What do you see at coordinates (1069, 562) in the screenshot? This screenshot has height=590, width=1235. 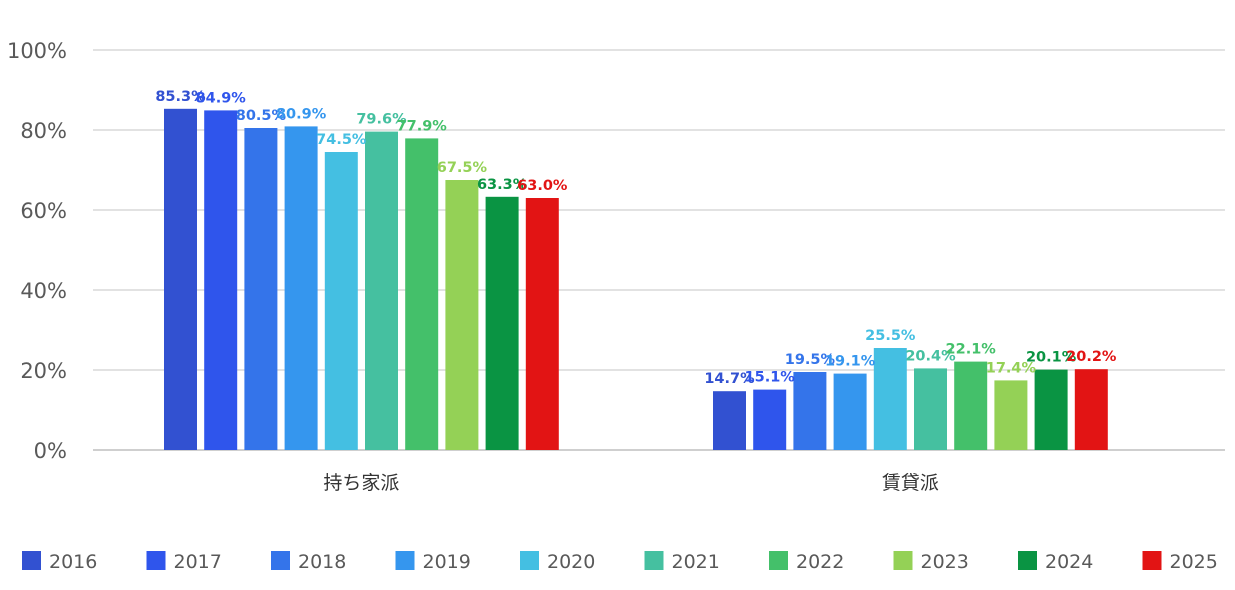 I see `legend-label: 2024` at bounding box center [1069, 562].